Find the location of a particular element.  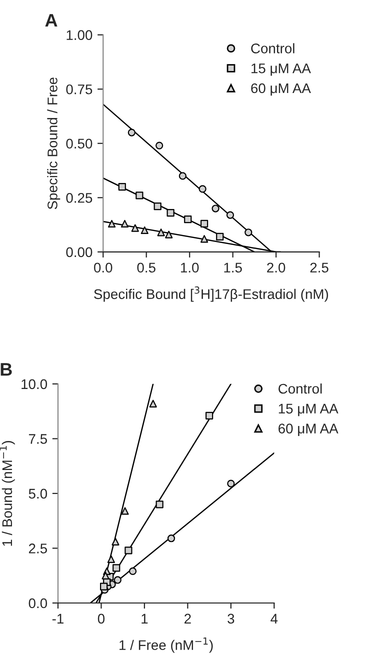

y-tick-label: 1.00 is located at coordinates (79, 35).